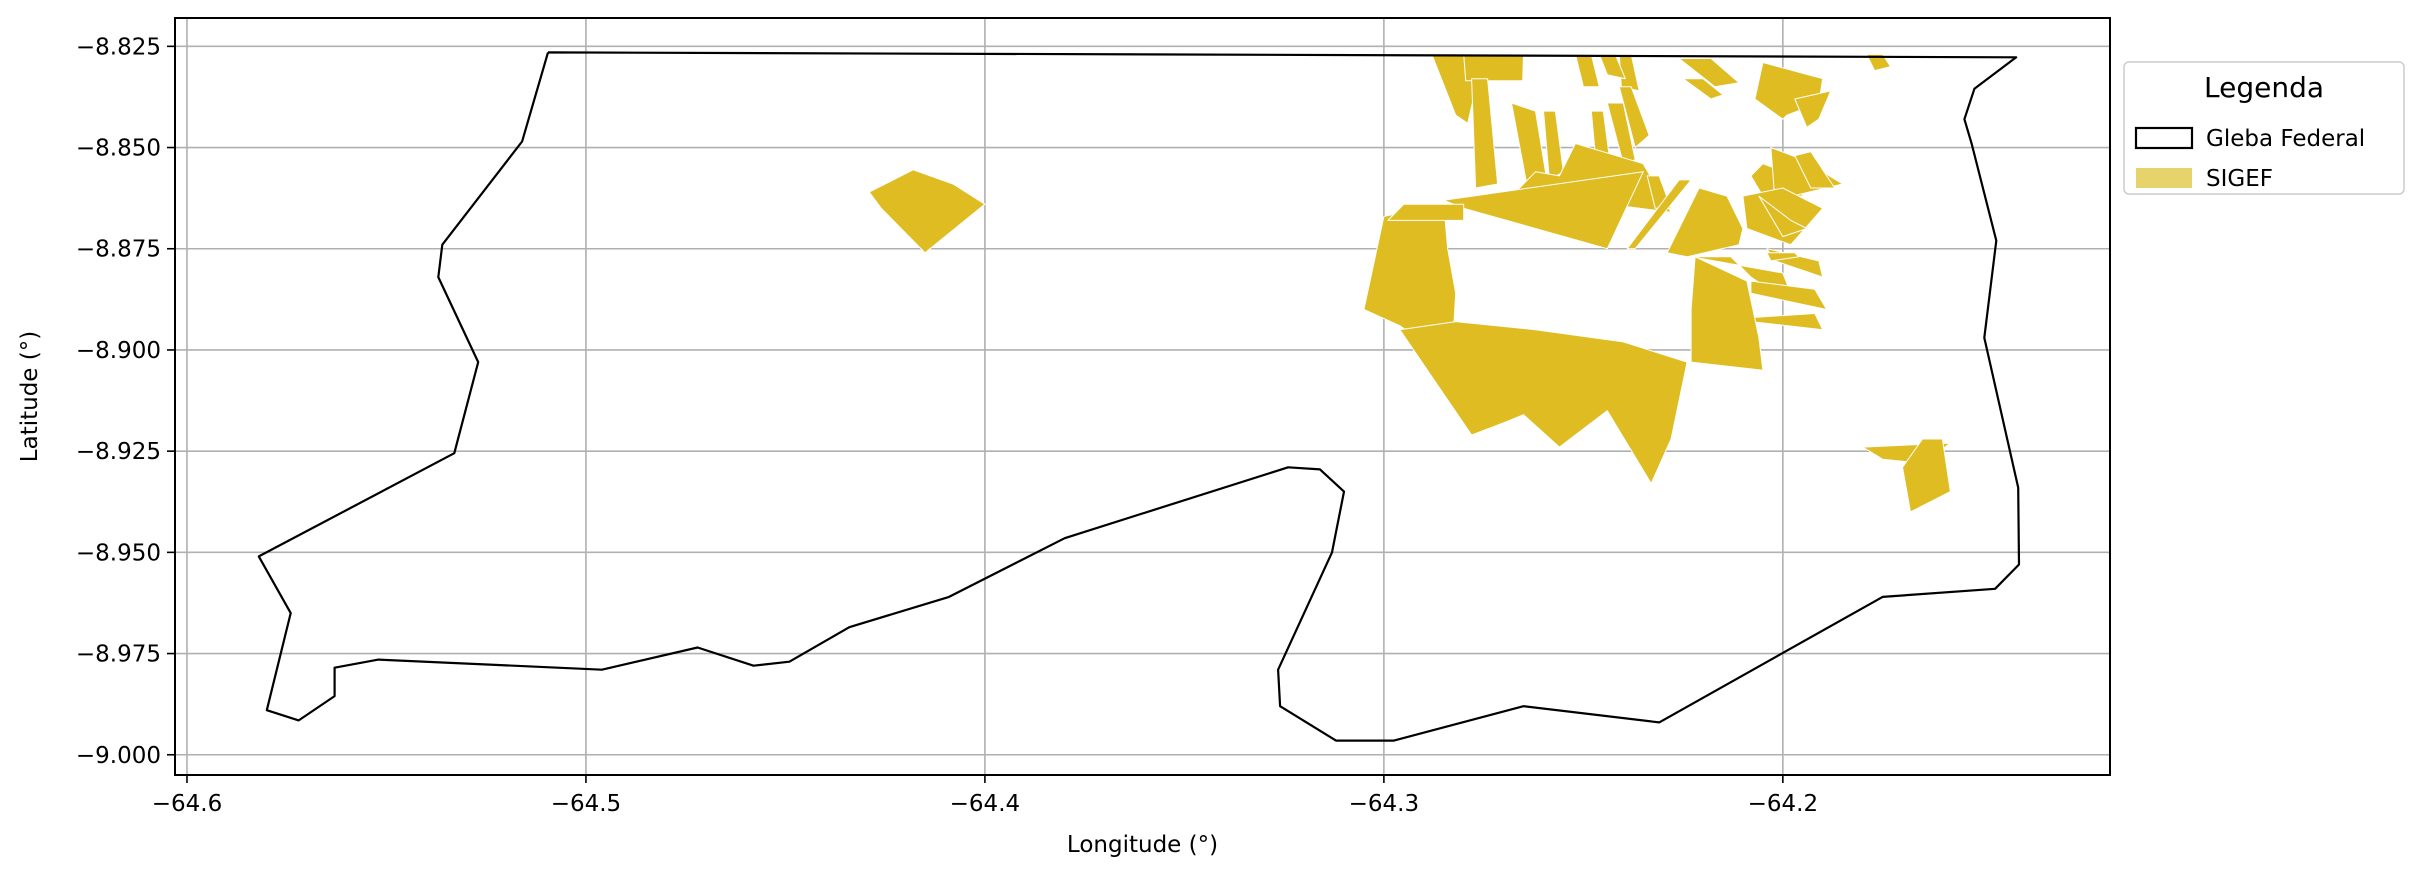 The image size is (2420, 876). Describe the element at coordinates (118, 250) in the screenshot. I see `y-tick-label: −8.875` at that location.